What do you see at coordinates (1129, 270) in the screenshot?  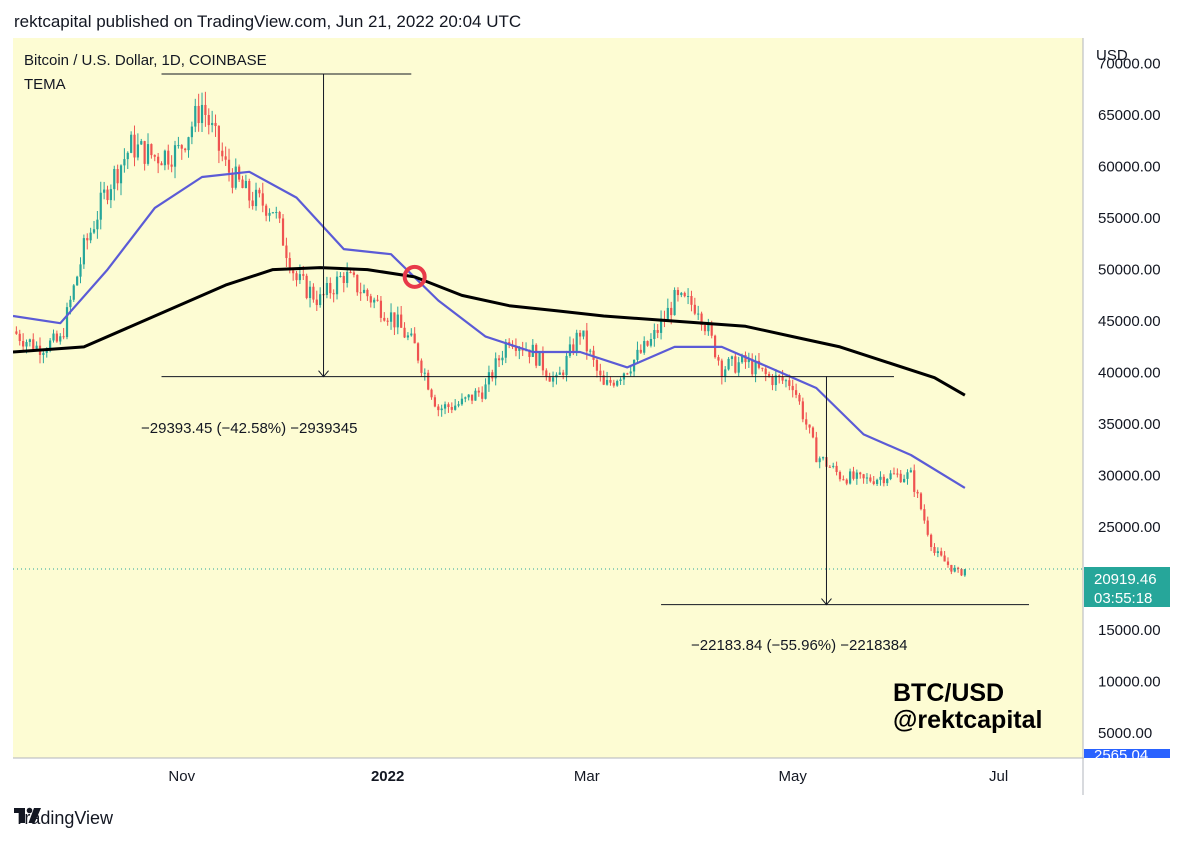 I see `price-tick-label: 50000.00` at bounding box center [1129, 270].